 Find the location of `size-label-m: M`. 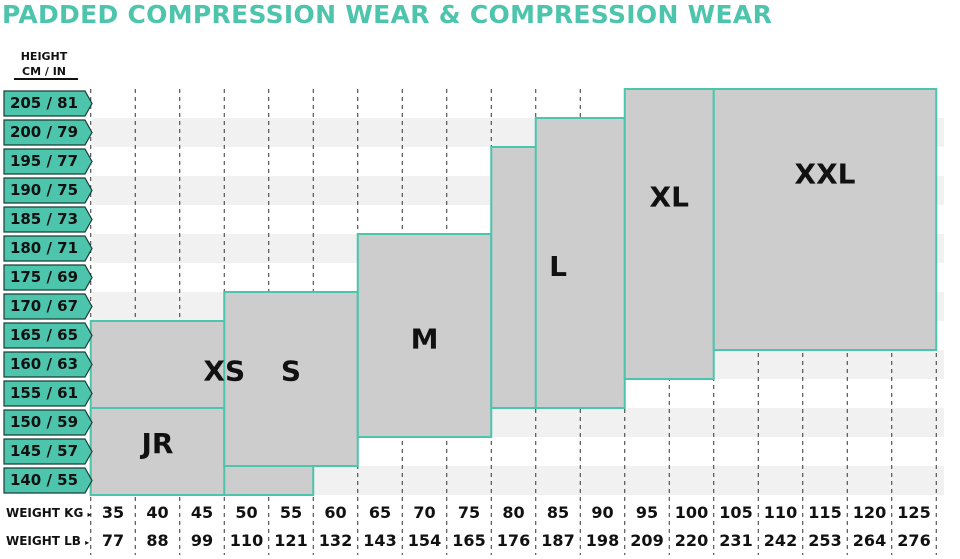

size-label-m: M is located at coordinates (425, 339).